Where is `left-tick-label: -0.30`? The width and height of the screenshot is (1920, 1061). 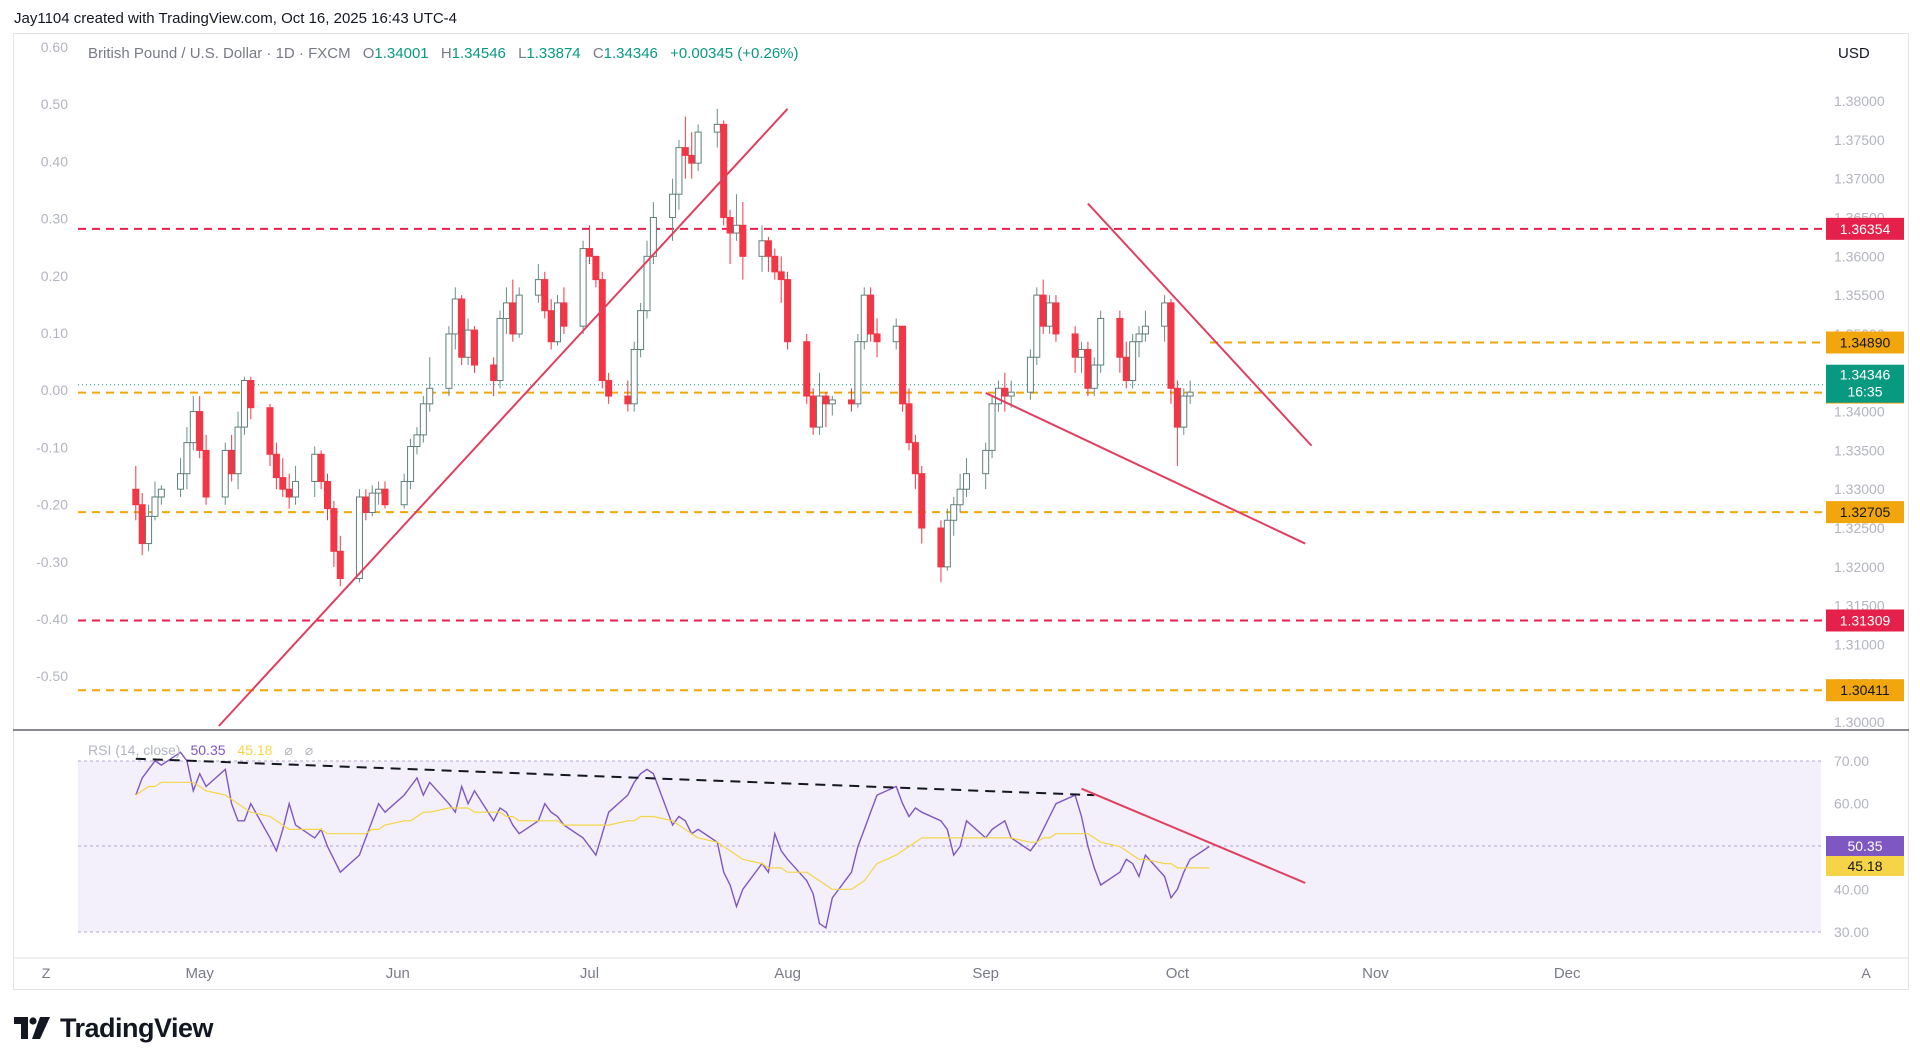 left-tick-label: -0.30 is located at coordinates (52, 562).